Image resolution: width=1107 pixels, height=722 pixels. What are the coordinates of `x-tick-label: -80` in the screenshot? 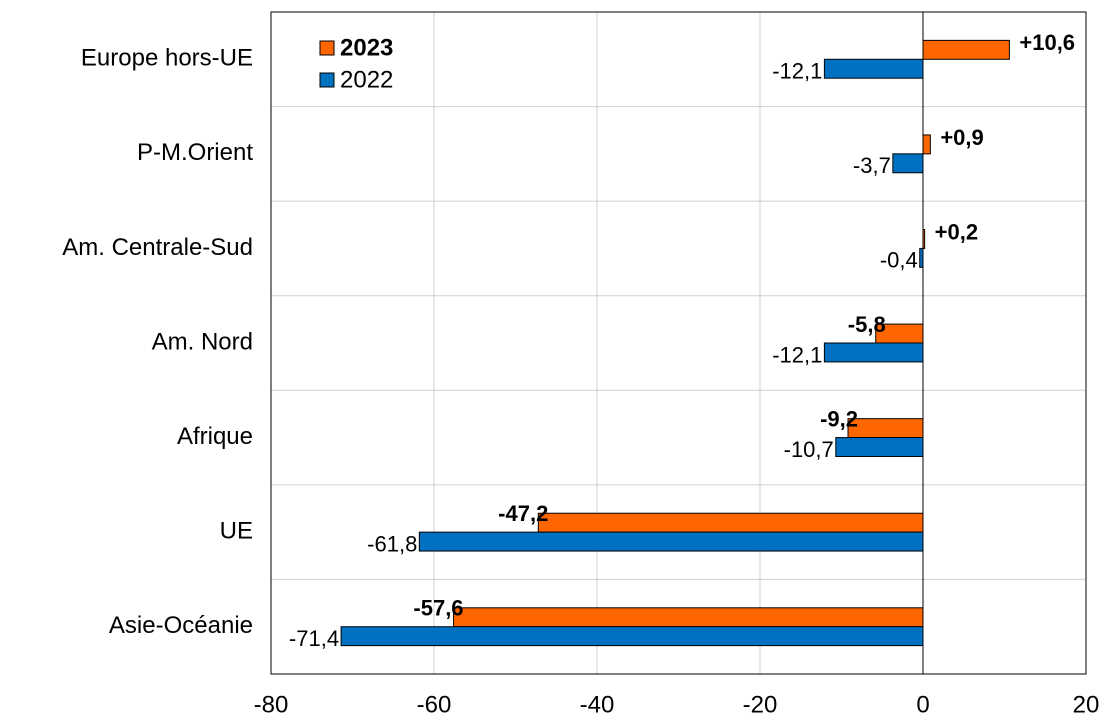 It's located at (271, 704).